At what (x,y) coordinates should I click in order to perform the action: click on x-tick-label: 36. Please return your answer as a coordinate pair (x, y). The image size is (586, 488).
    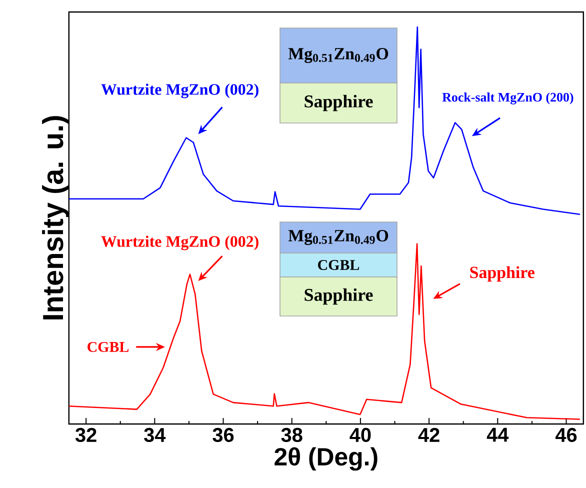
    Looking at the image, I should click on (223, 435).